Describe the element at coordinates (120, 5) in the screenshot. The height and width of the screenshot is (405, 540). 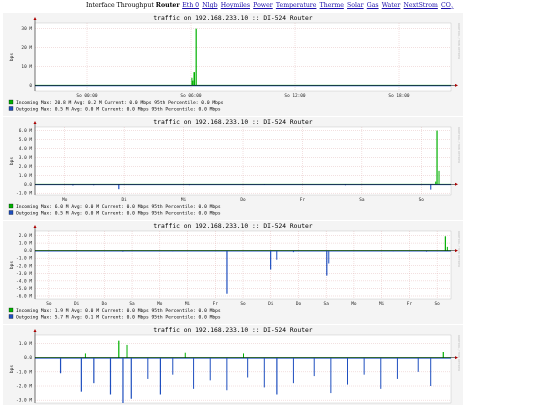
I see `nav-title: Interface Throughput` at that location.